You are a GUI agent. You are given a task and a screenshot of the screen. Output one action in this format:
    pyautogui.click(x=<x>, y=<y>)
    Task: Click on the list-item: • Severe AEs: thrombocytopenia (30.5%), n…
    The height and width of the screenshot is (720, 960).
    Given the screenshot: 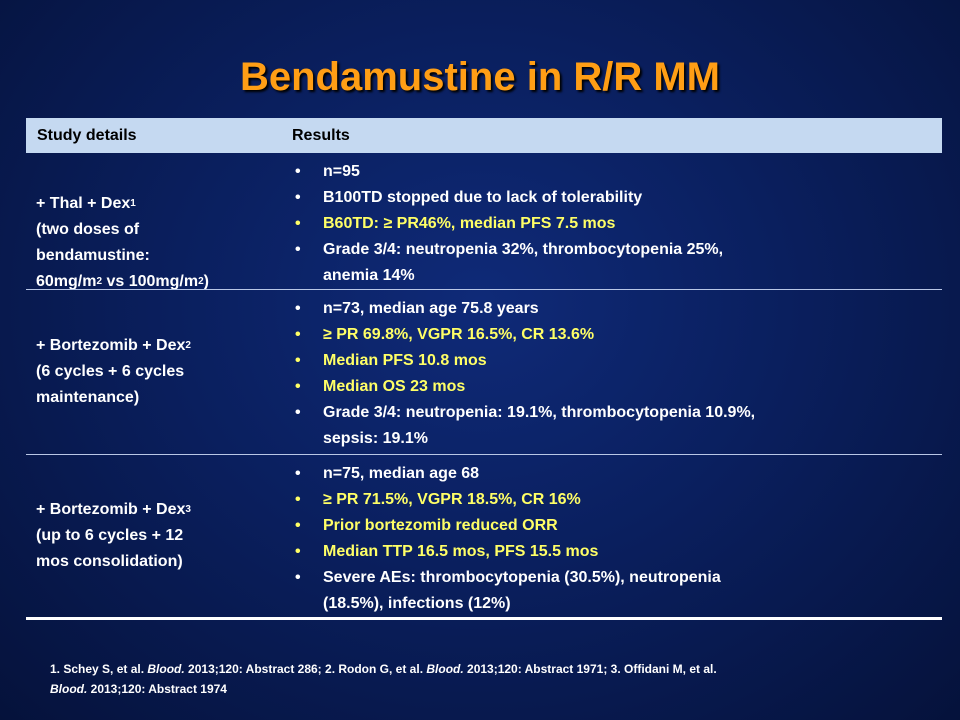 What is the action you would take?
    pyautogui.click(x=508, y=590)
    